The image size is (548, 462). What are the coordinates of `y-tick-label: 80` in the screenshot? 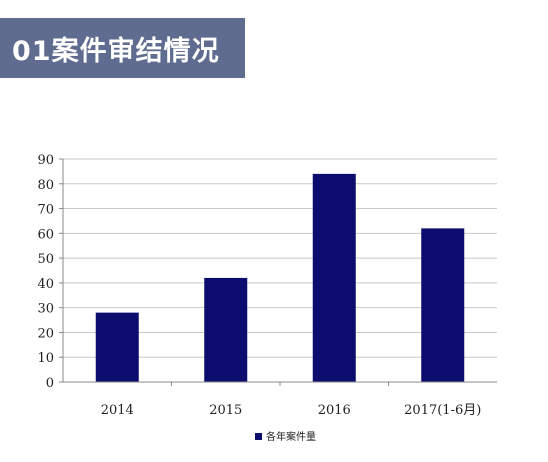 It's located at (45, 185).